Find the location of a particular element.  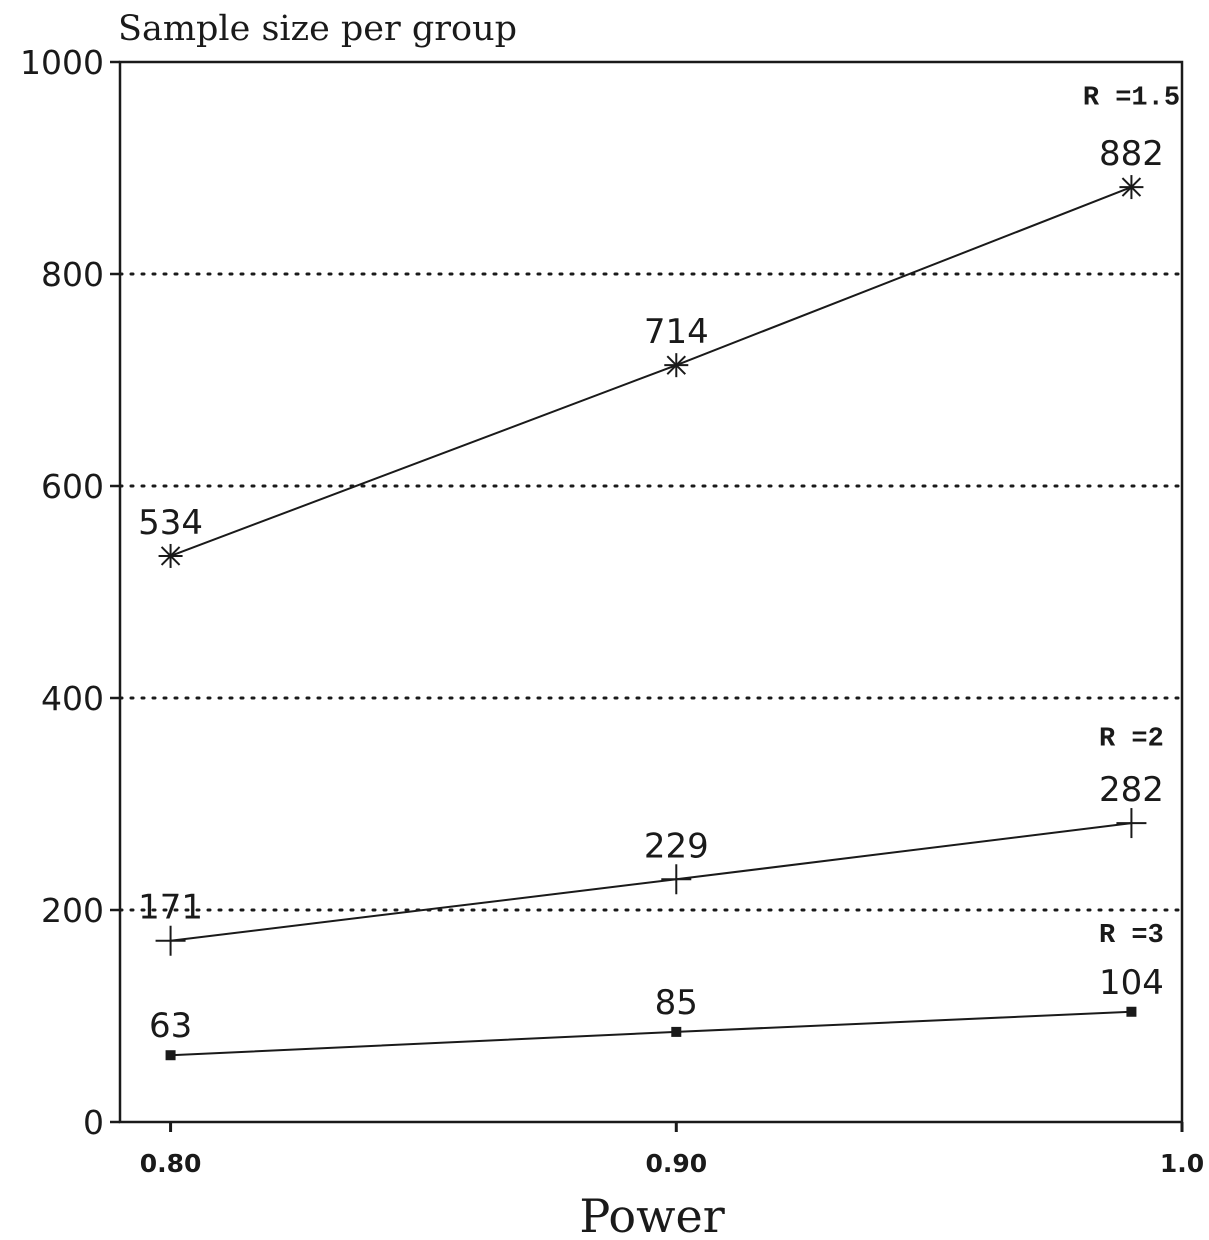

series-name-label: R =2 is located at coordinates (1131, 740).